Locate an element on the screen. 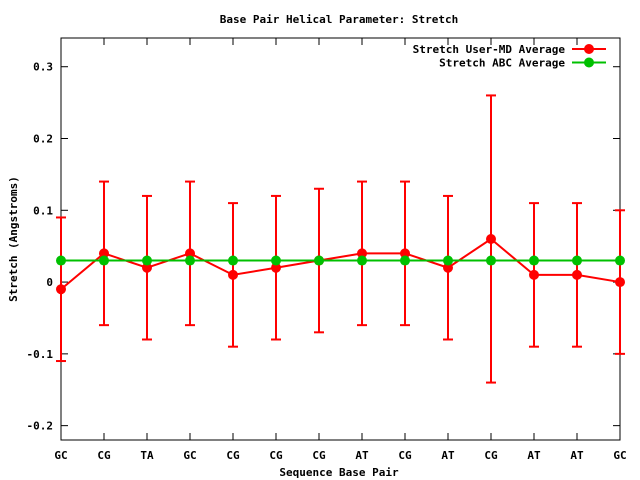 This screenshot has width=640, height=480. legend-label: Stretch ABC Average is located at coordinates (502, 63).